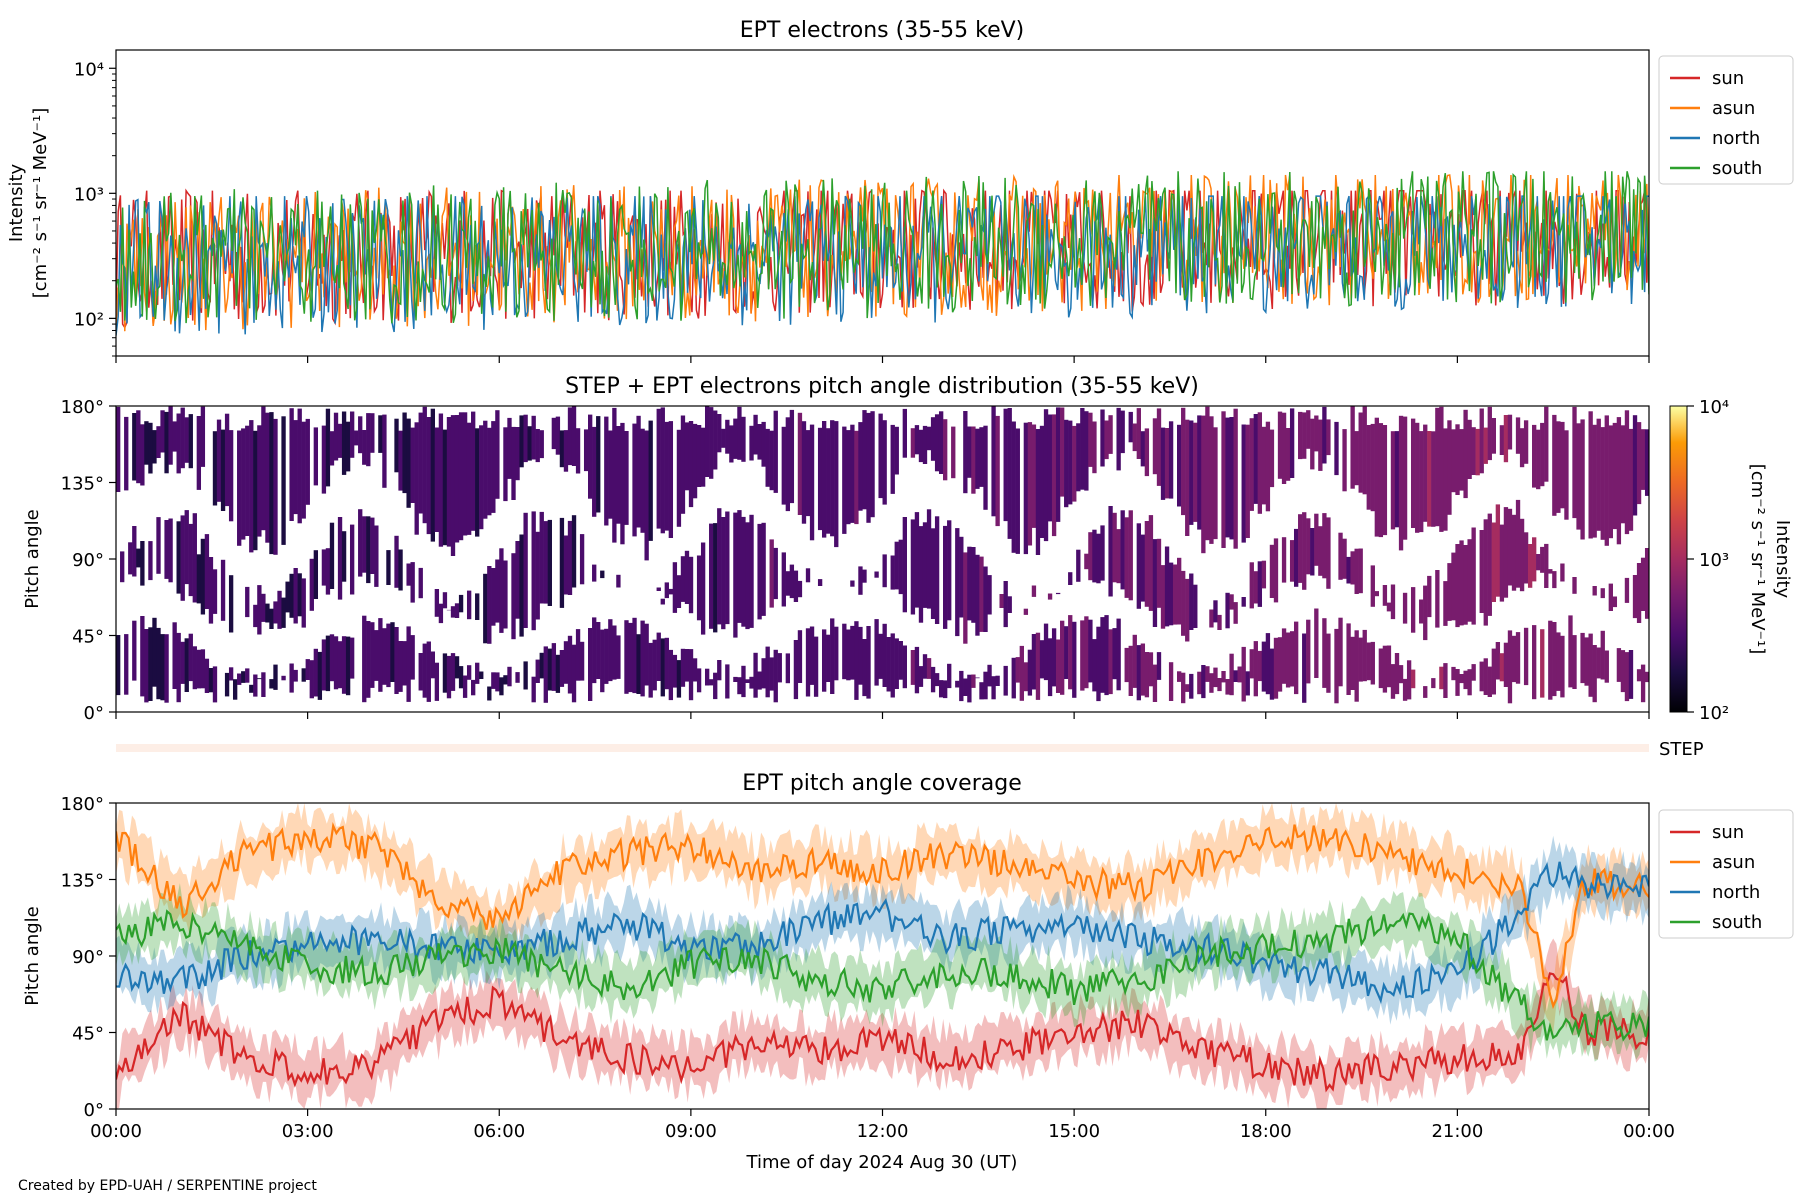 Image resolution: width=1800 pixels, height=1200 pixels. I want to click on coverage-line-north, so click(882, 932).